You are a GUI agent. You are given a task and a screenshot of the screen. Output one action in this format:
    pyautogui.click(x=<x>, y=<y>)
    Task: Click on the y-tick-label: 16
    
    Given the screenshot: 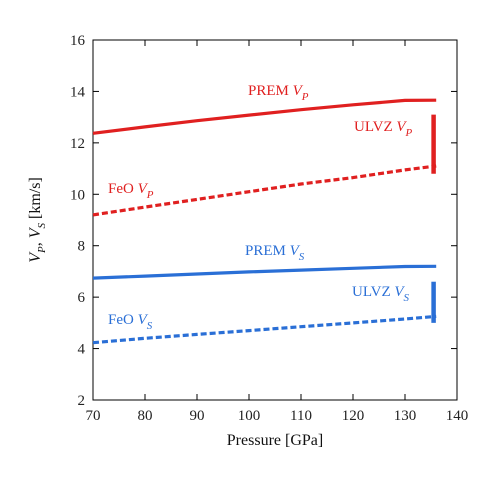 What is the action you would take?
    pyautogui.click(x=78, y=41)
    